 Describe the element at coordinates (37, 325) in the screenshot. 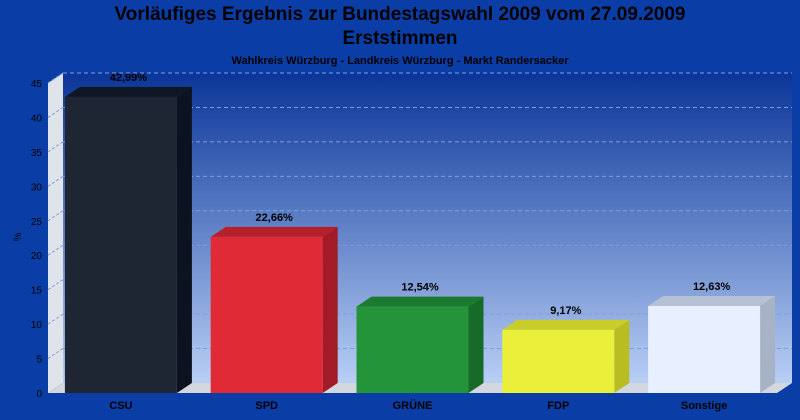

I see `y-tick-label: 10` at that location.